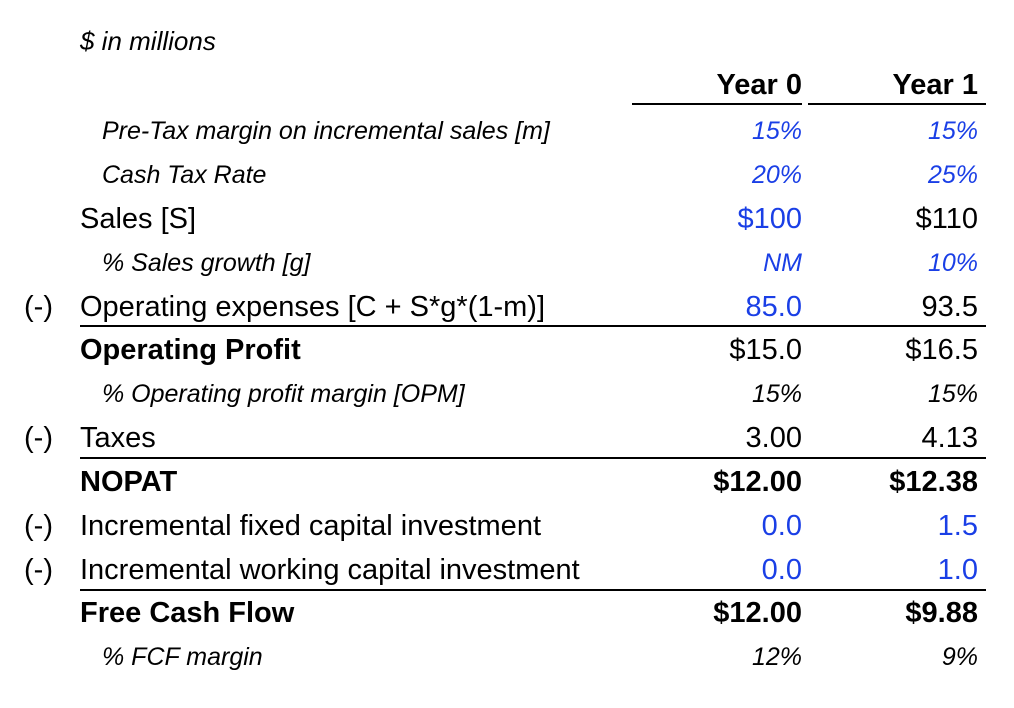  Describe the element at coordinates (941, 350) in the screenshot. I see `cell-year-1: $16.5` at that location.